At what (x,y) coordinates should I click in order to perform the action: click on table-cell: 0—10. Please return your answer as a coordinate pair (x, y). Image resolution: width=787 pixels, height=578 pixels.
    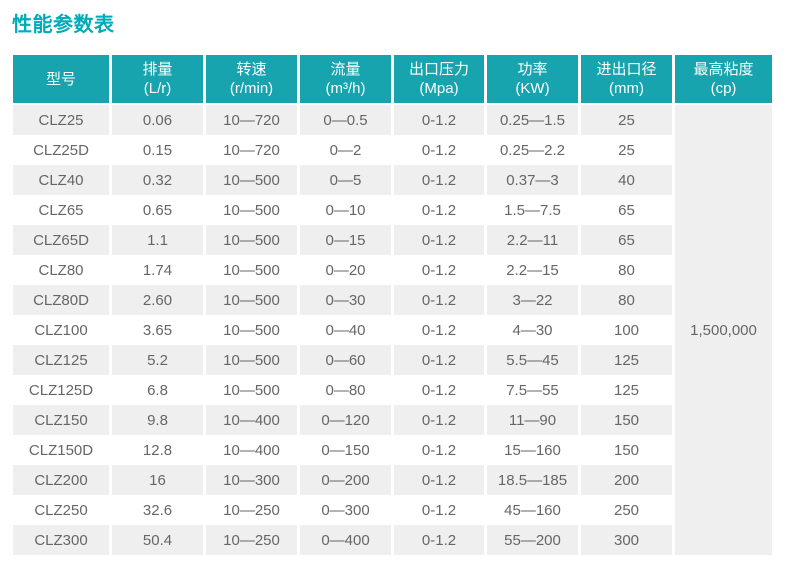
    Looking at the image, I should click on (344, 210).